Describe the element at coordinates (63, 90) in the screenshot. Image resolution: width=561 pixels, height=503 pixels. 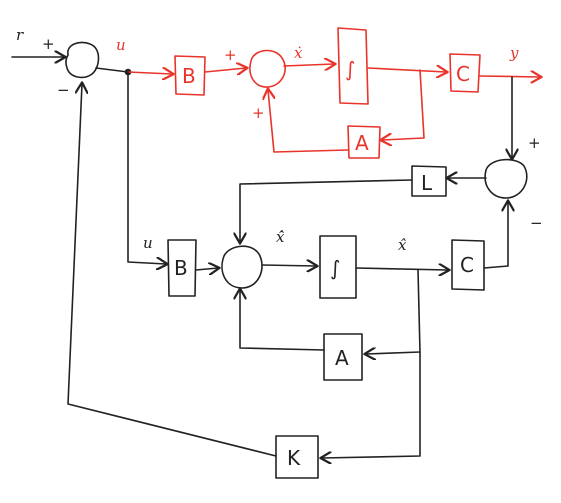
I see `input-minus-sign: −` at that location.